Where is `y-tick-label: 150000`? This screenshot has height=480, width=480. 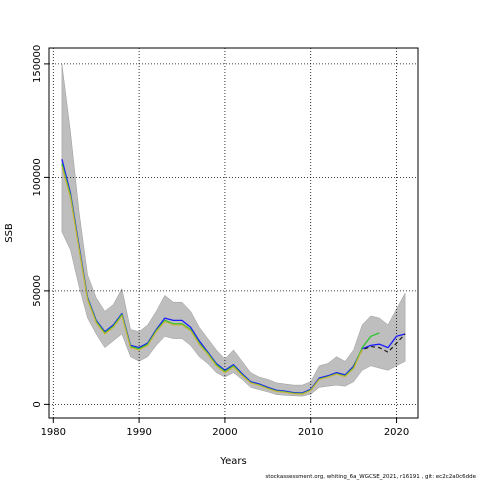
y-tick-label: 150000 is located at coordinates (37, 64).